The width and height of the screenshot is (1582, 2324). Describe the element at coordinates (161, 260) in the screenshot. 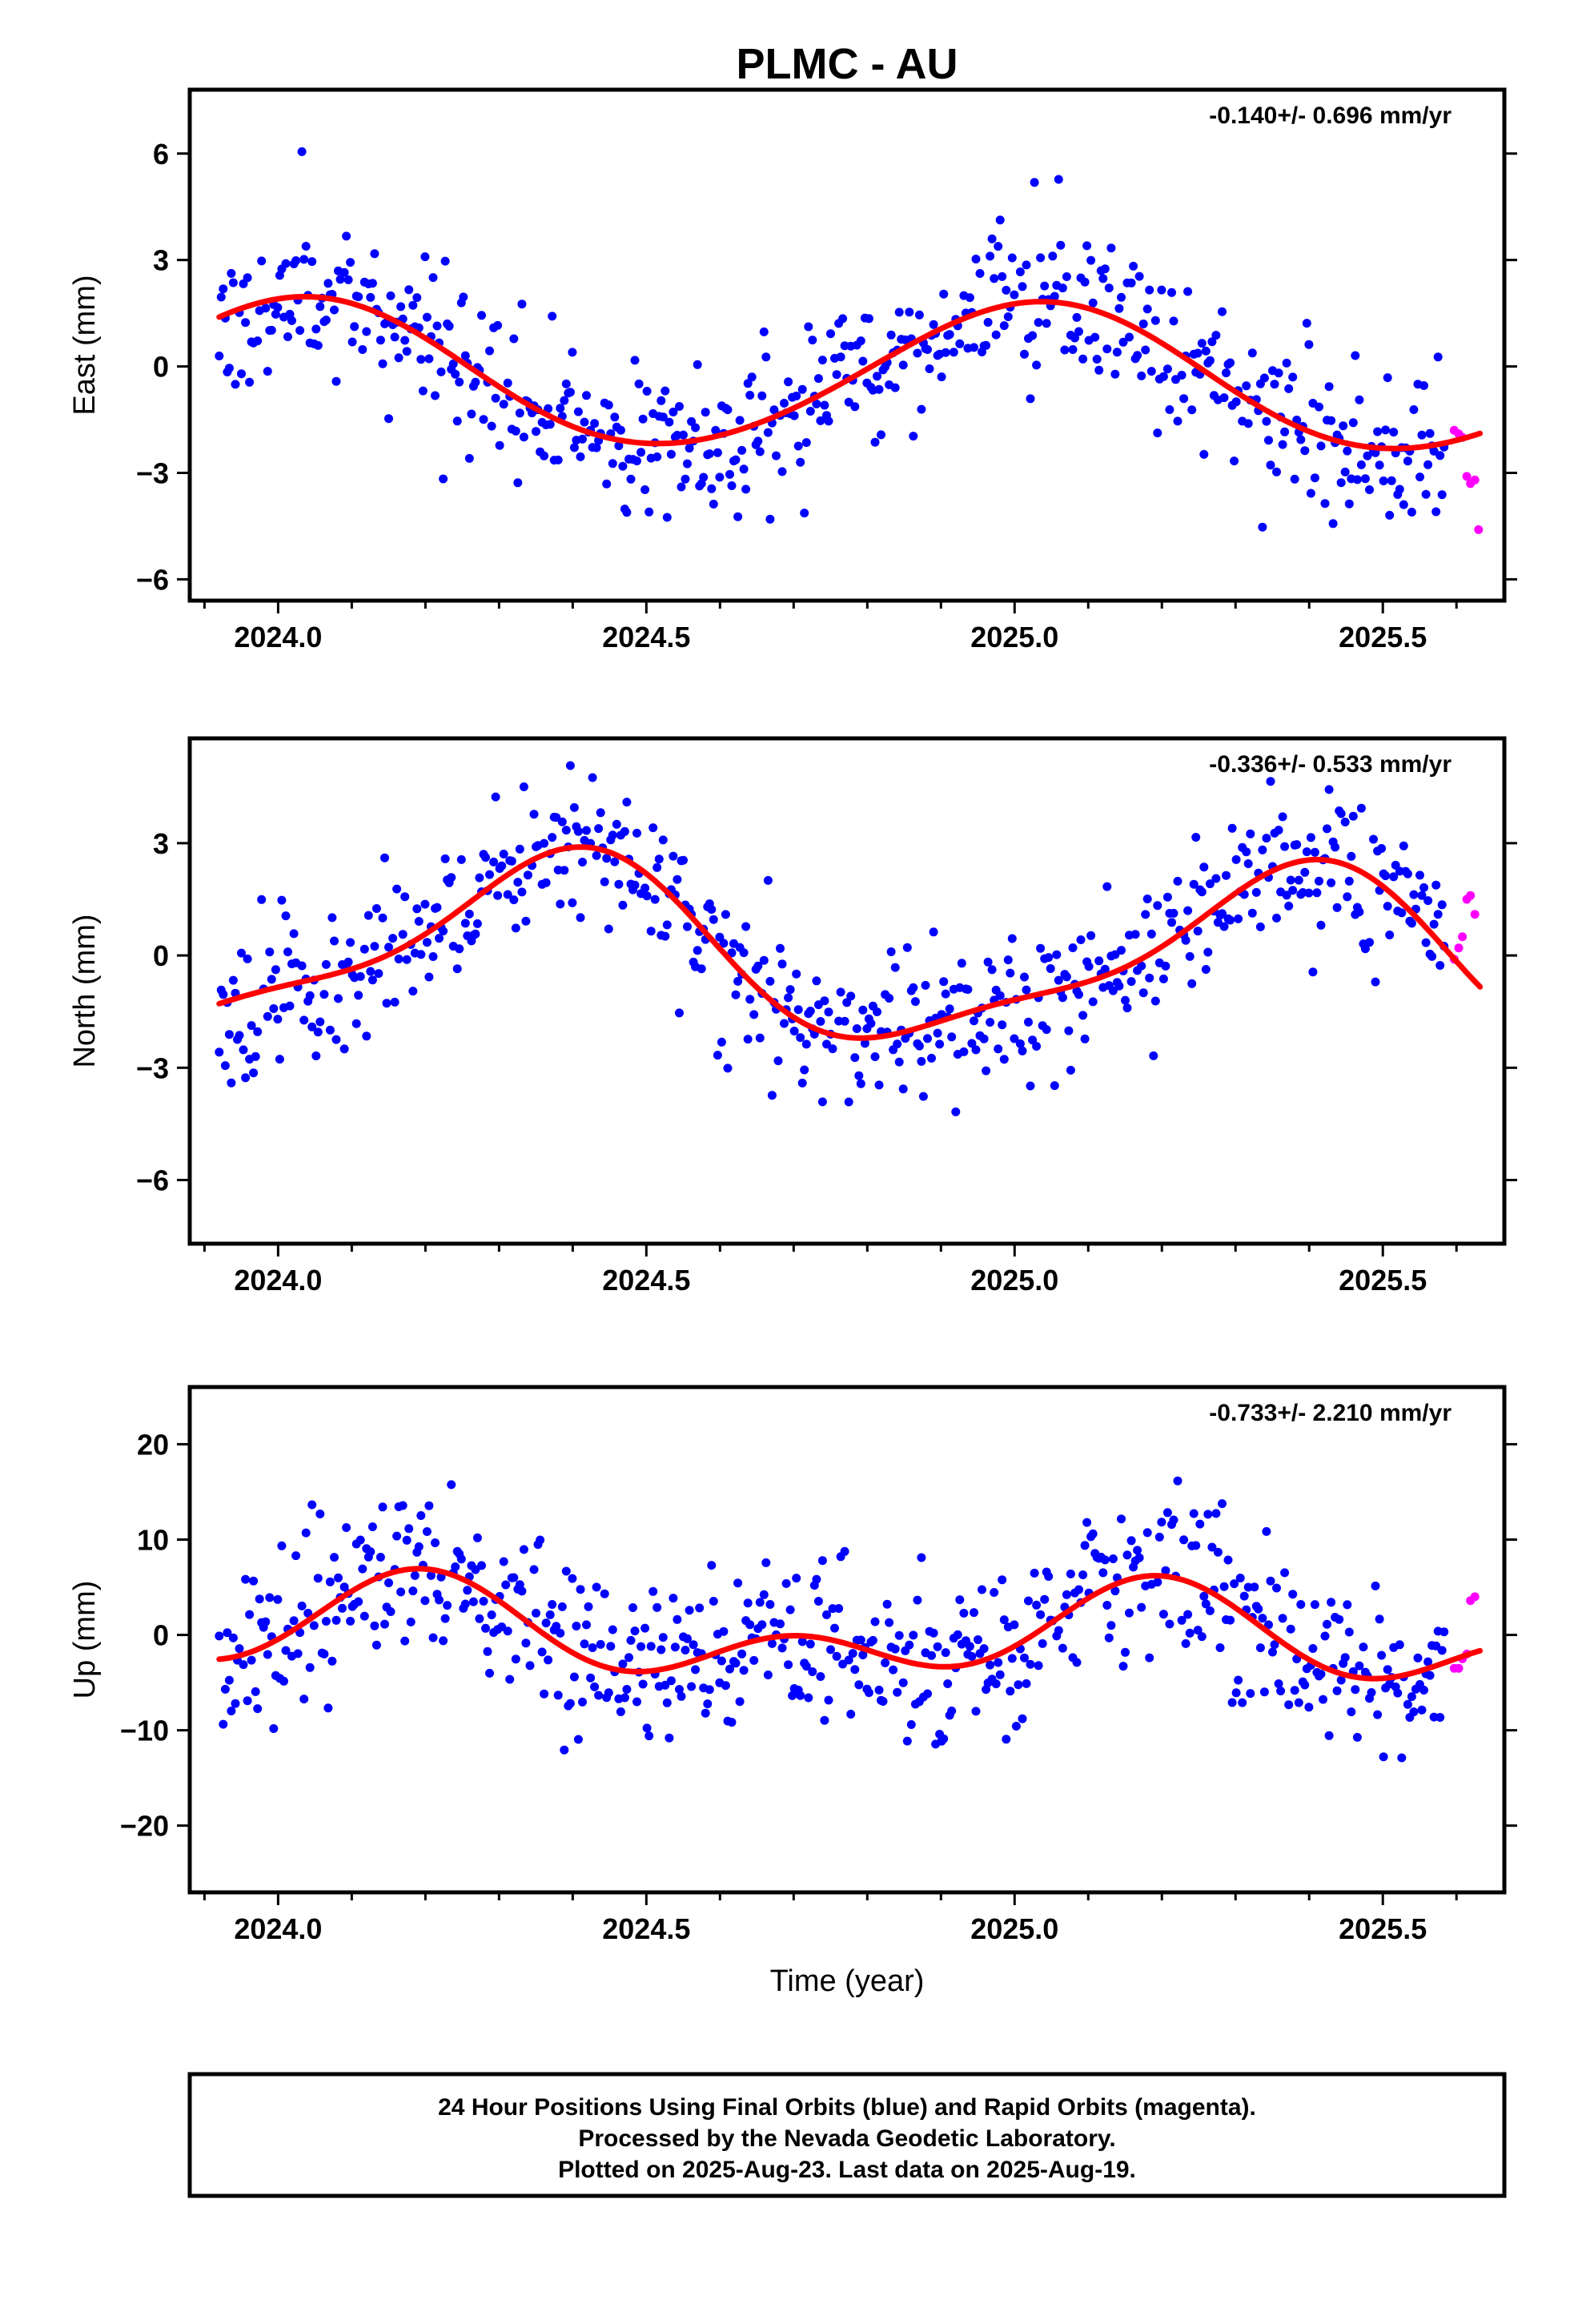

I see `y-tick-label: 3` at that location.